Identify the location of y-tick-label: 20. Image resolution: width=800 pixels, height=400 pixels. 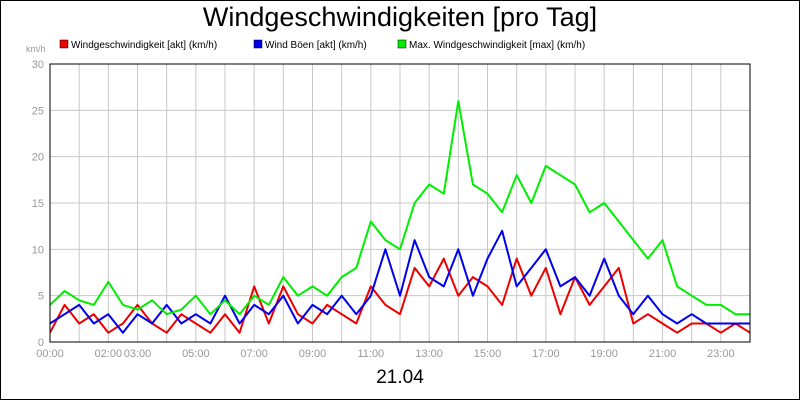
(38, 158).